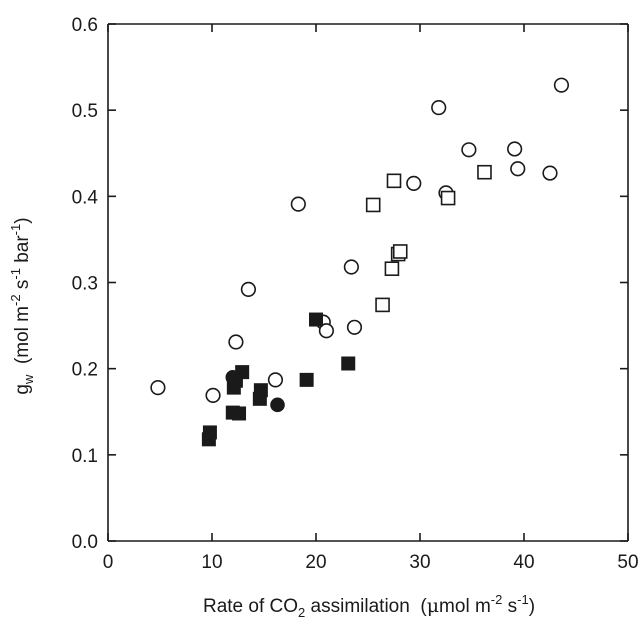  I want to click on x-tick-label: 40, so click(523, 562).